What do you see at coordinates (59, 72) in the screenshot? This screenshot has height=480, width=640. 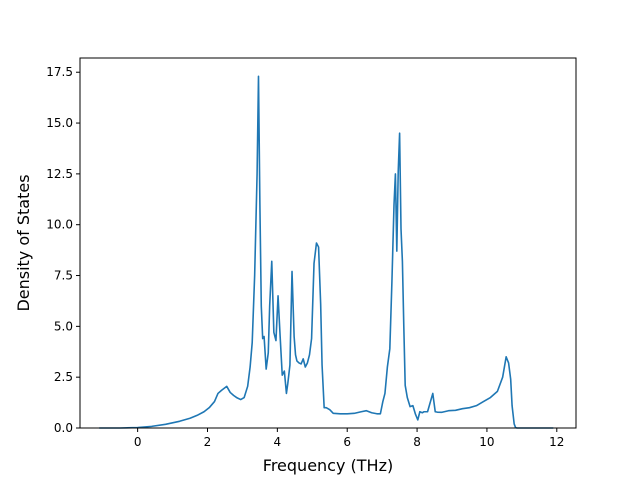 I see `y-tick-label: 17.5` at bounding box center [59, 72].